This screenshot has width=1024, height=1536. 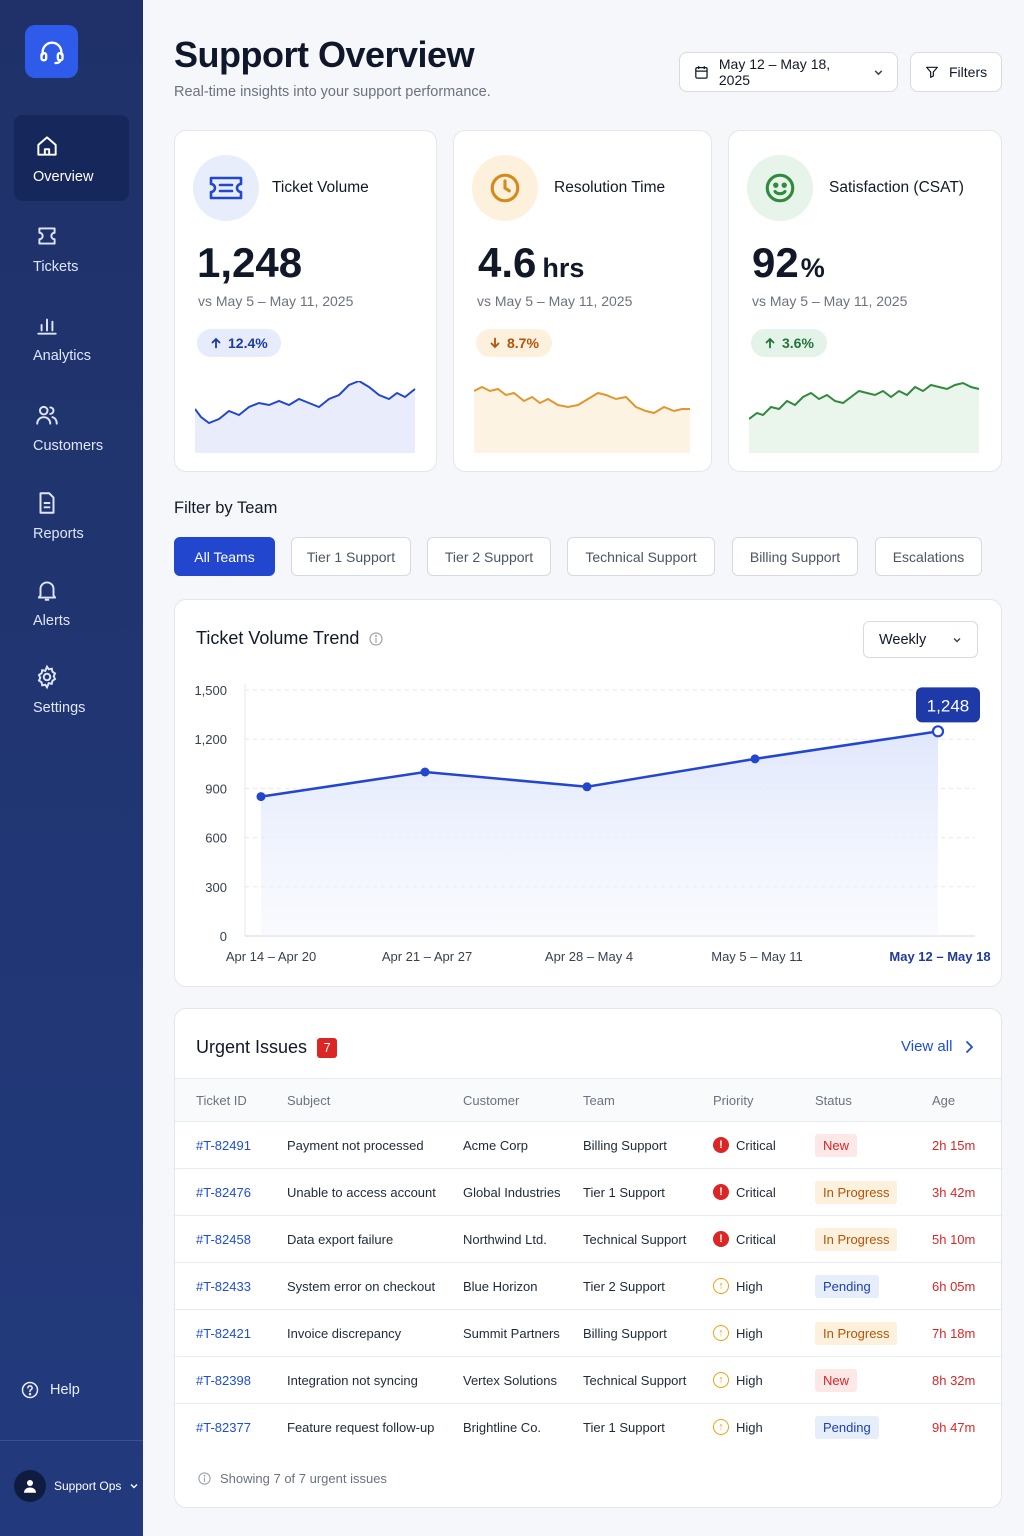 What do you see at coordinates (780, 188) in the screenshot?
I see `smile-icon` at bounding box center [780, 188].